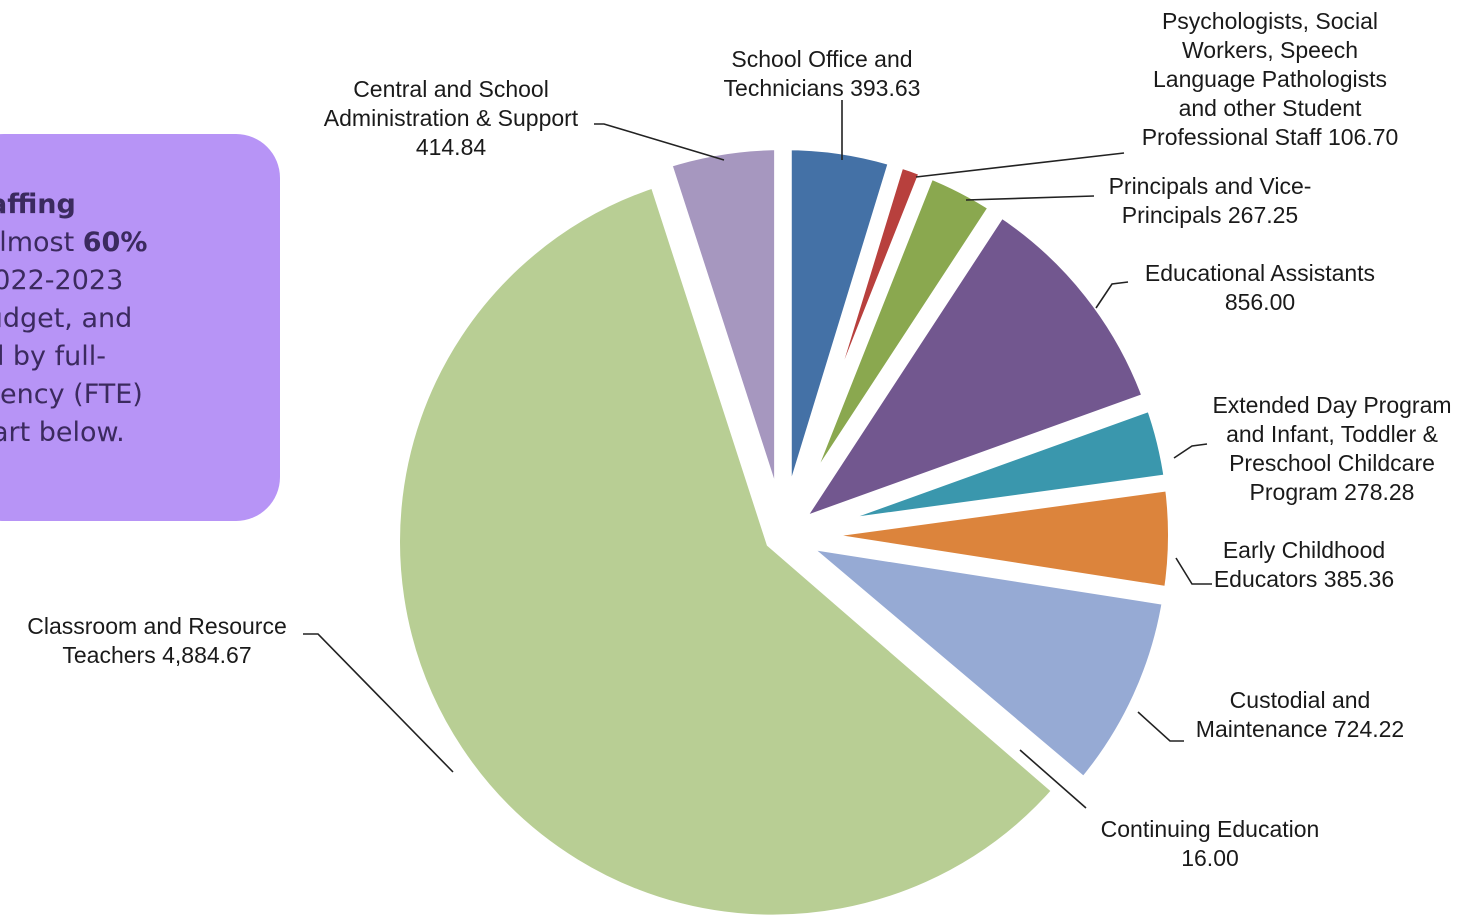  What do you see at coordinates (1112, 295) in the screenshot?
I see `leader-line-educational-assistants` at bounding box center [1112, 295].